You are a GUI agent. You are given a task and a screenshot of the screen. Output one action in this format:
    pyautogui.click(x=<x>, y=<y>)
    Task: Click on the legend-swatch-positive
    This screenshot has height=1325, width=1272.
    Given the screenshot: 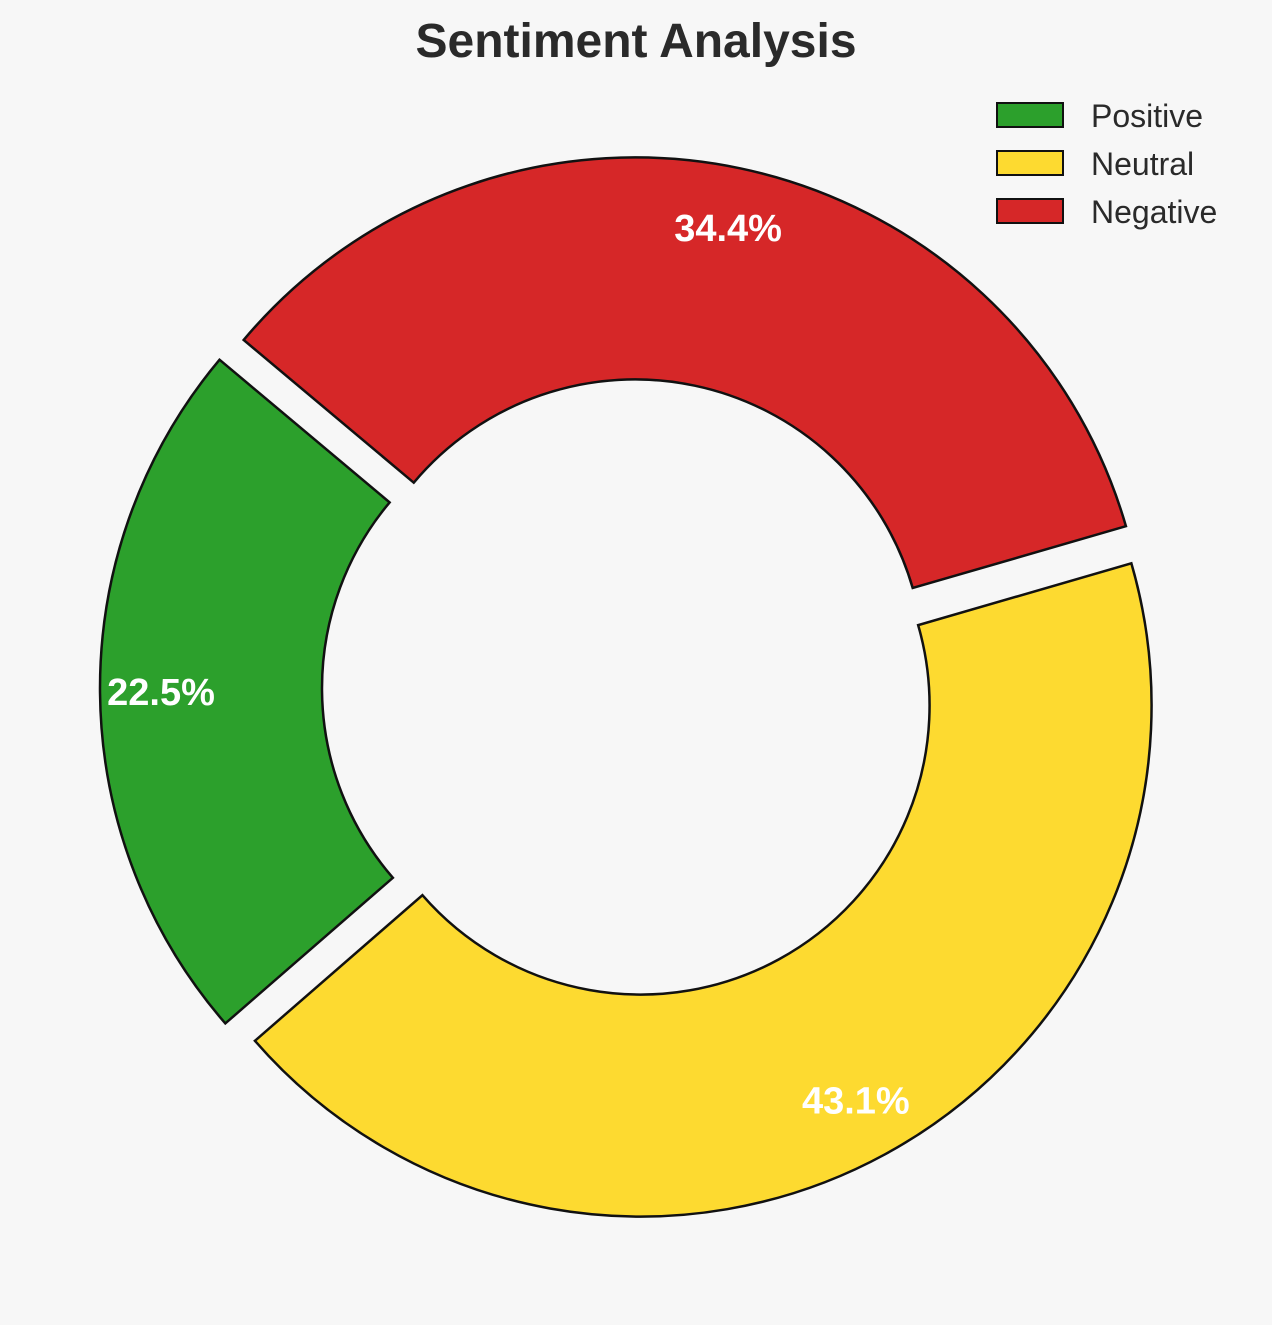 What is the action you would take?
    pyautogui.click(x=1030, y=115)
    